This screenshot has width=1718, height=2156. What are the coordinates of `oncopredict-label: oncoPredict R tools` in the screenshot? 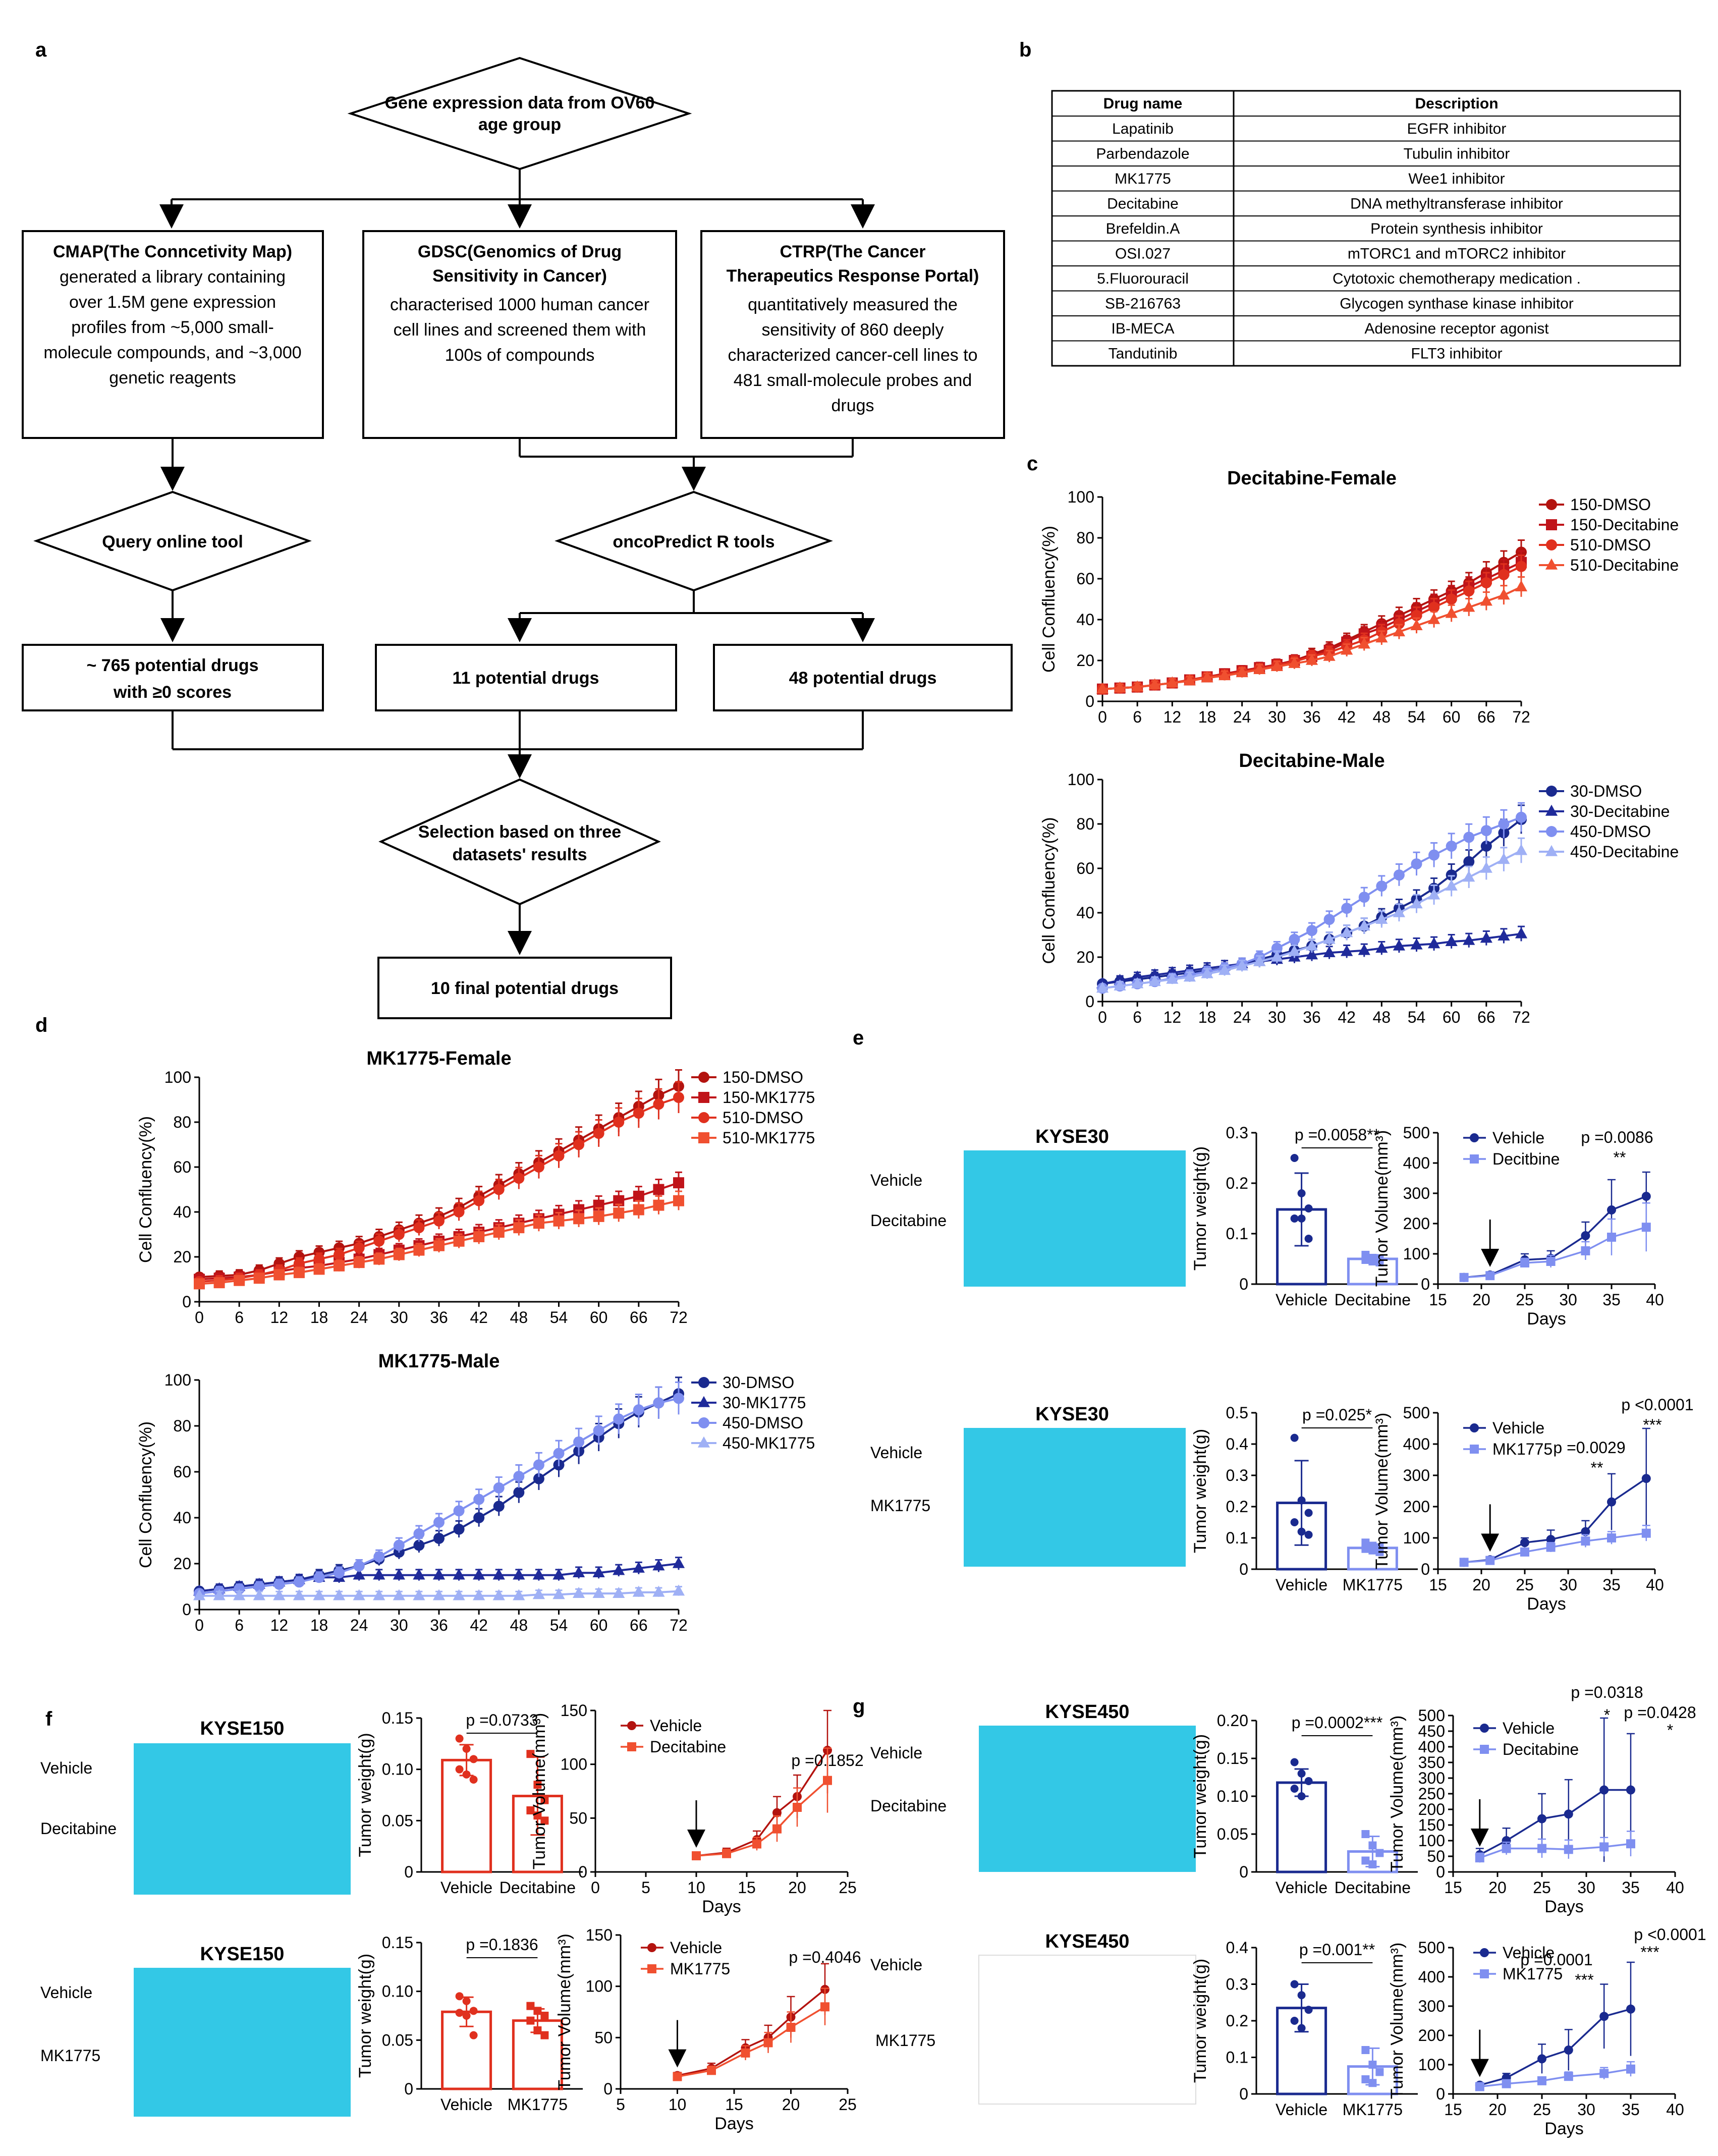 It's located at (694, 541).